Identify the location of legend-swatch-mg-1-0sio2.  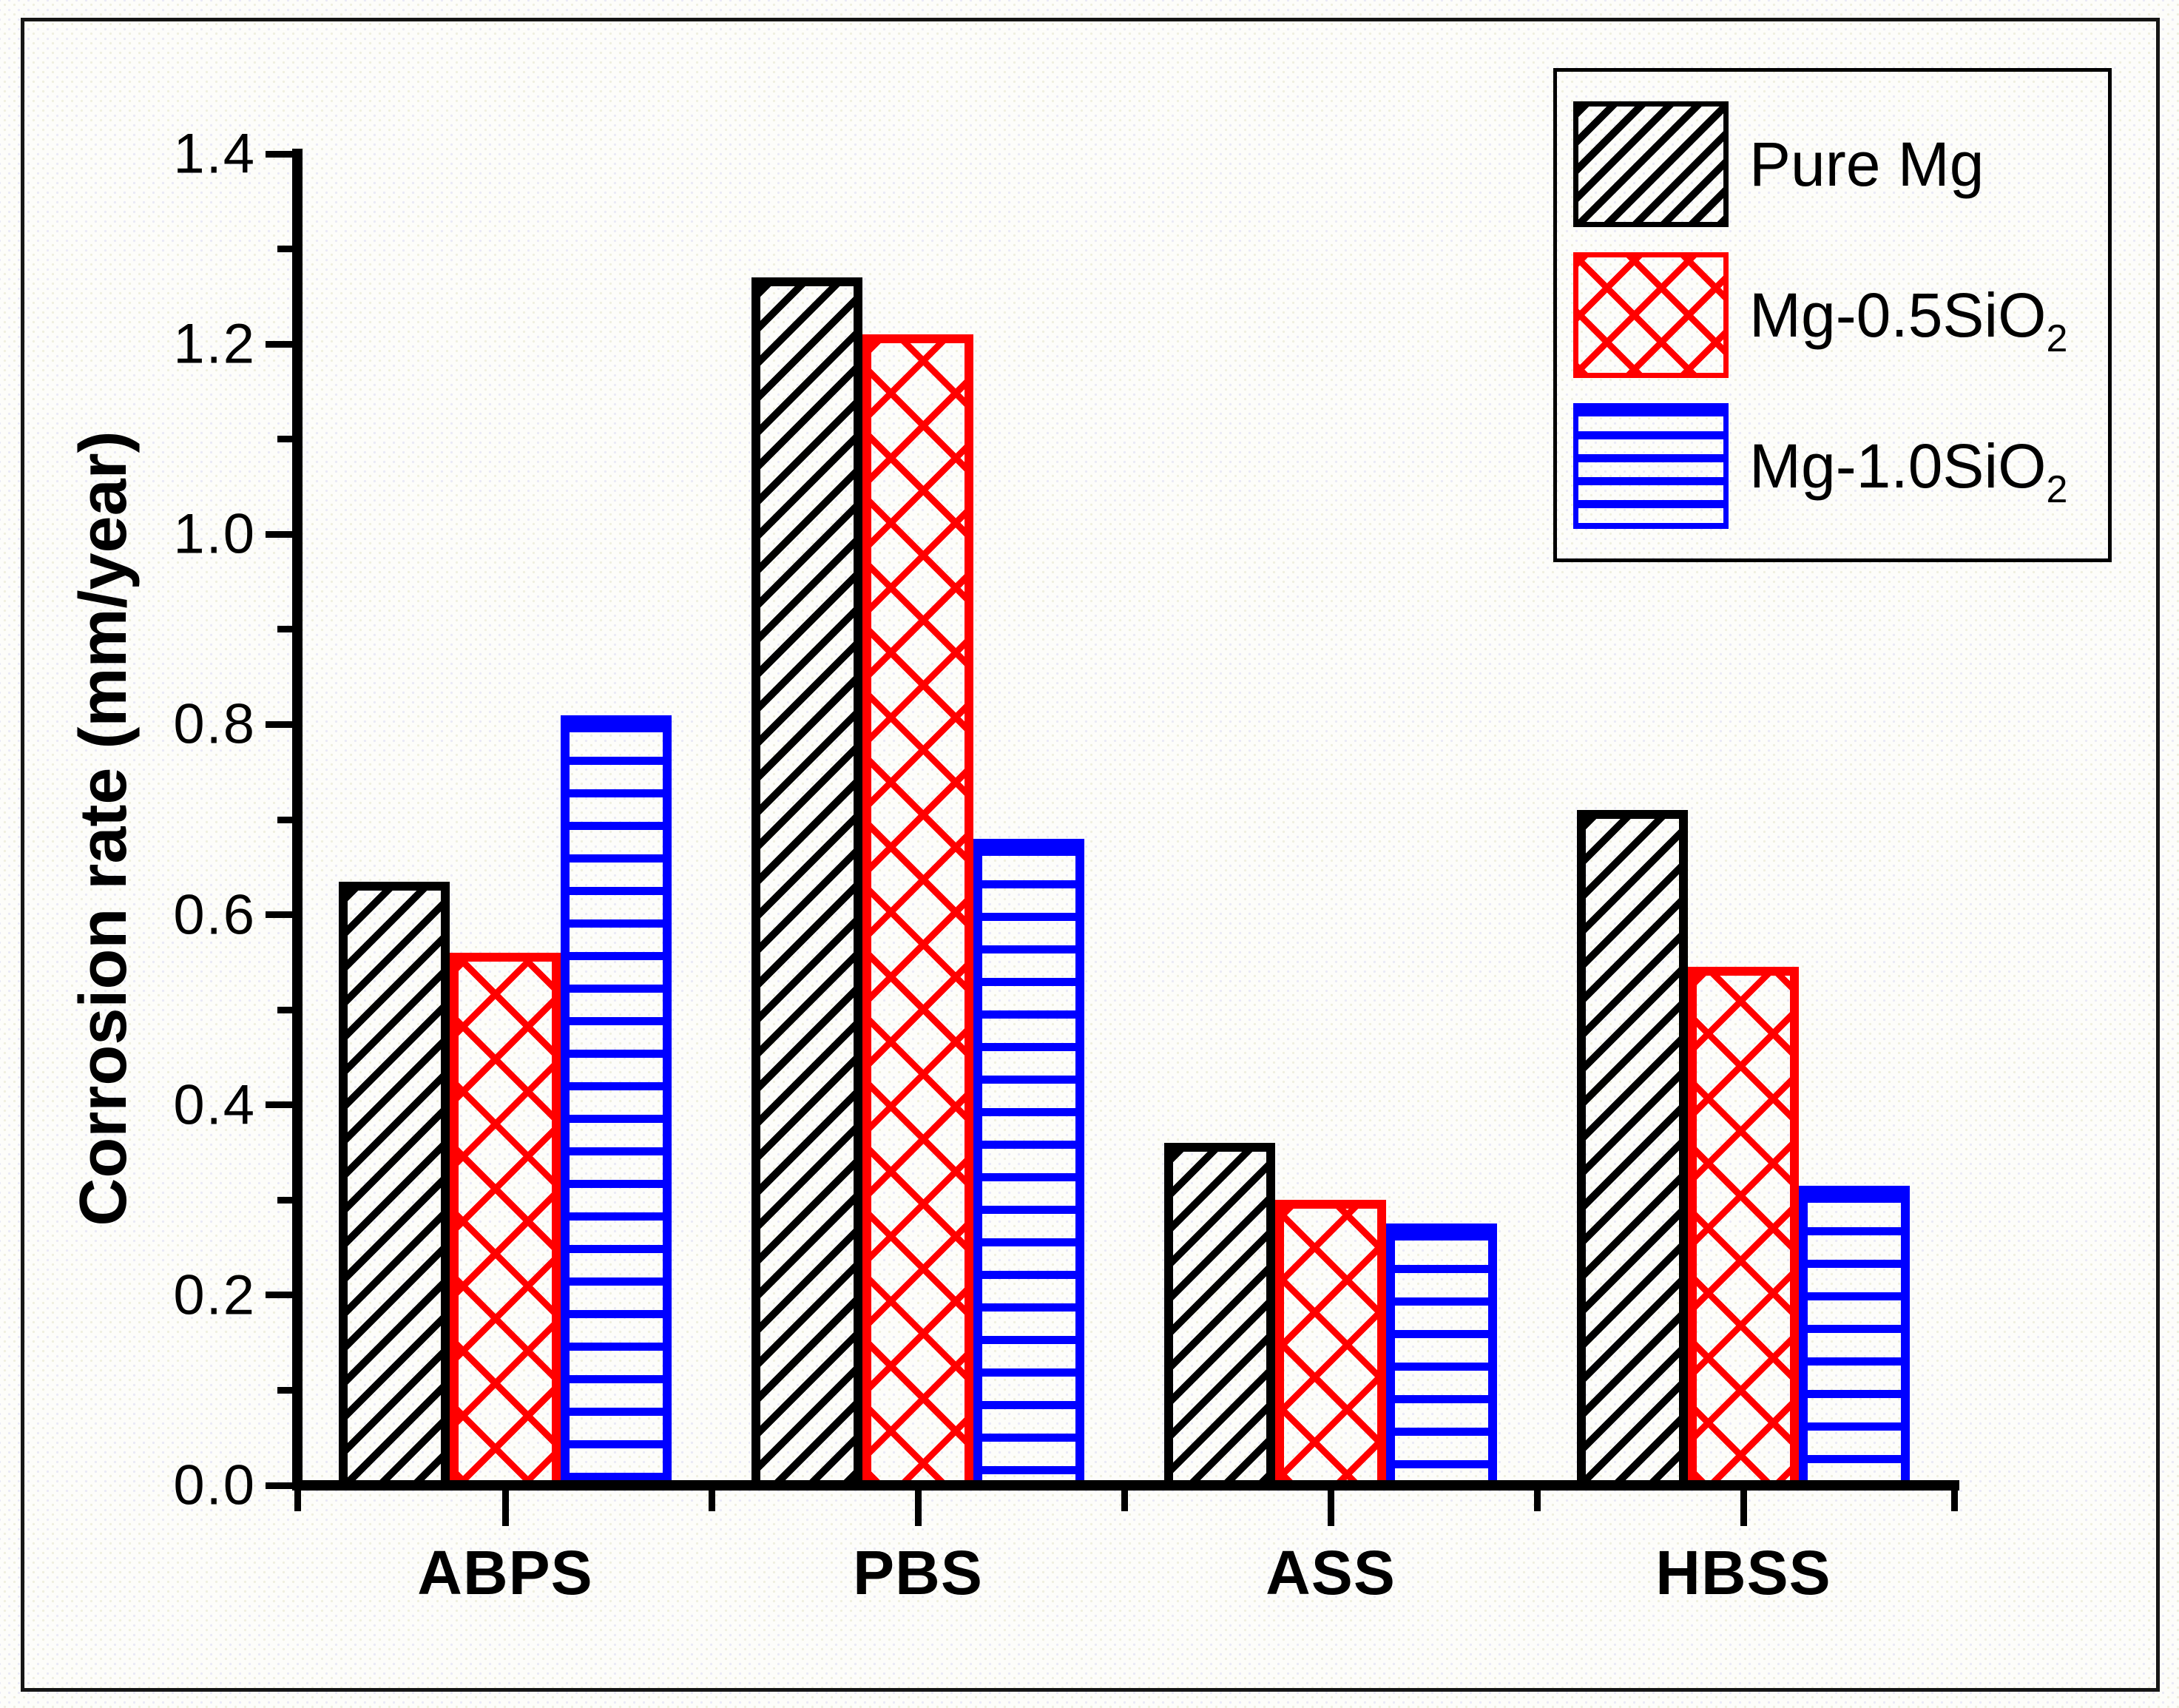
(1651, 466).